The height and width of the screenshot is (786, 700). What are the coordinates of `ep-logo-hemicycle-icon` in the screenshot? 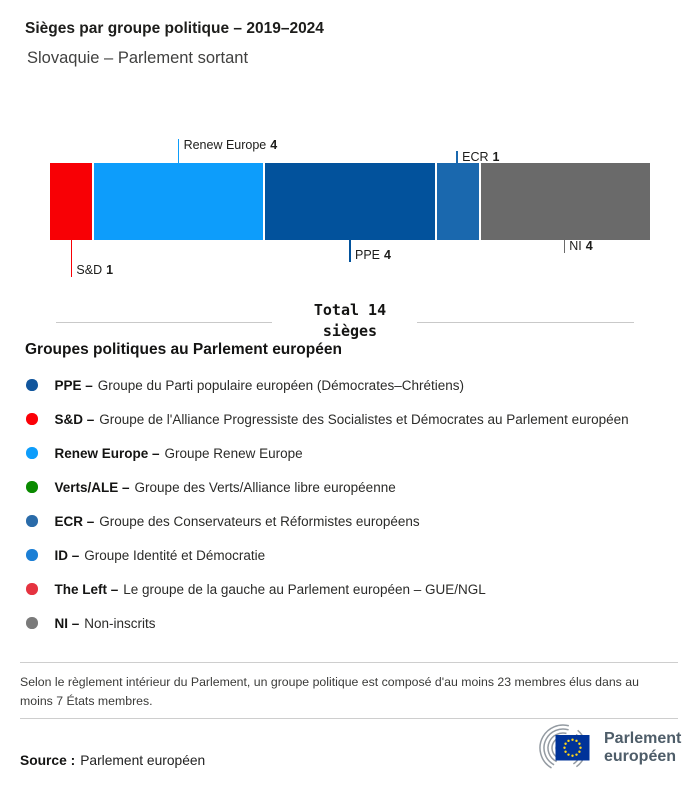 It's located at (564, 748).